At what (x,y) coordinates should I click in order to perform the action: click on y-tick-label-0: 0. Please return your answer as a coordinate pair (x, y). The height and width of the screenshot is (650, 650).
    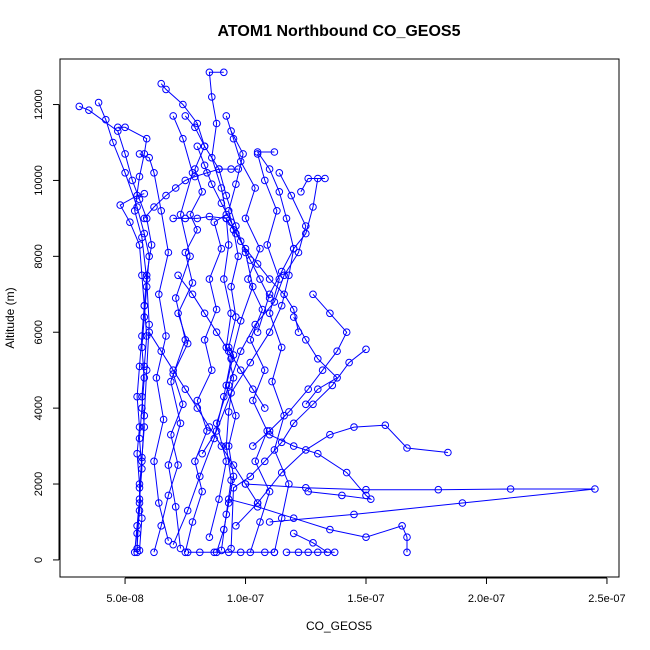
    Looking at the image, I should click on (39, 560).